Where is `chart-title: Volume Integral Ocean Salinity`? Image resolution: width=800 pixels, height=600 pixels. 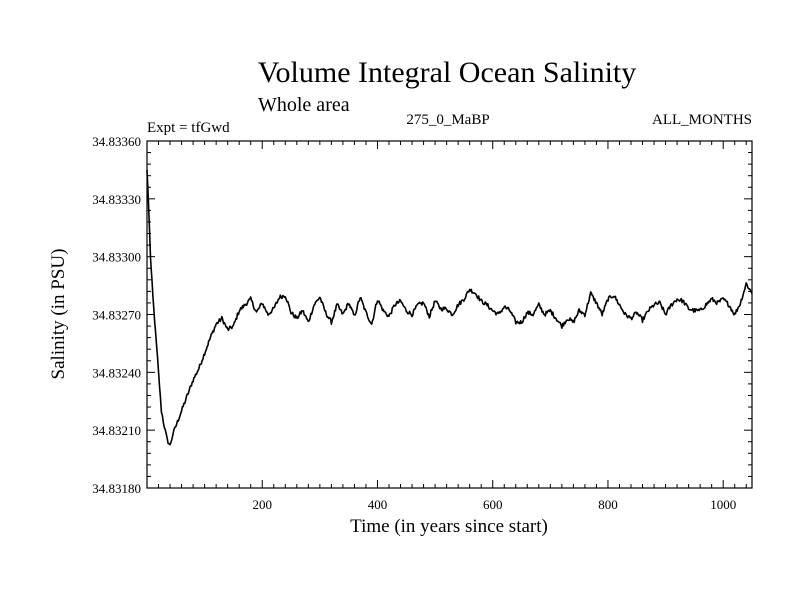 chart-title: Volume Integral Ocean Salinity is located at coordinates (447, 72).